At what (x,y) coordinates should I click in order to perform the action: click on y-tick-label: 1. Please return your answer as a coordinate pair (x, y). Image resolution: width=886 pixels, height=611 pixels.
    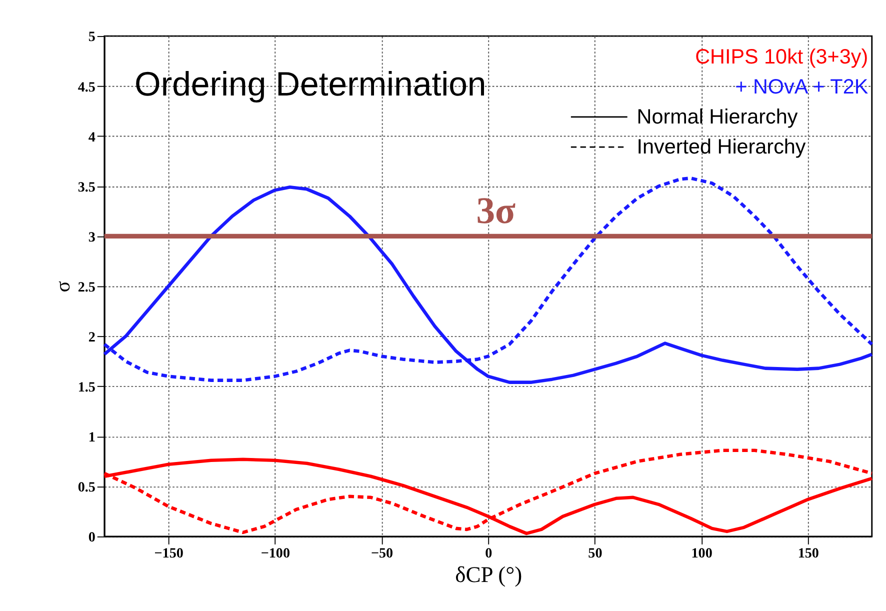
    Looking at the image, I should click on (92, 438).